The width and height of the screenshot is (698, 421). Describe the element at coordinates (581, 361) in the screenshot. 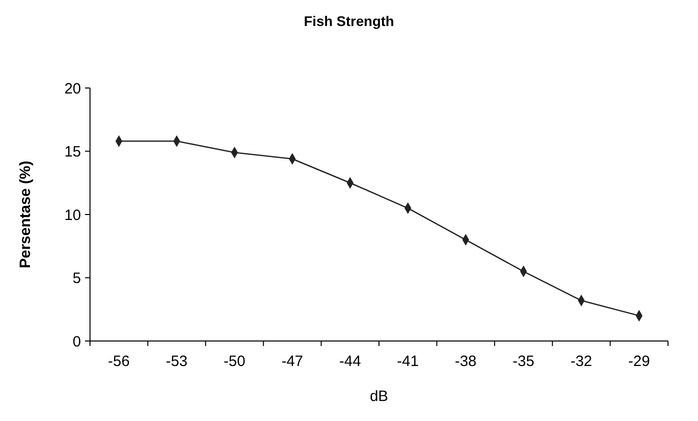

I see `x-tick-label: -32` at that location.